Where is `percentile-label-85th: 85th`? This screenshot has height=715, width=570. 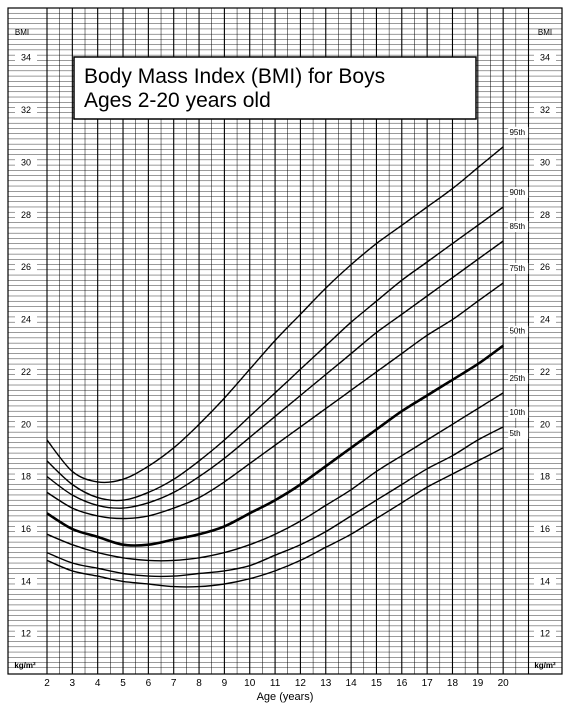
percentile-label-85th: 85th is located at coordinates (517, 226).